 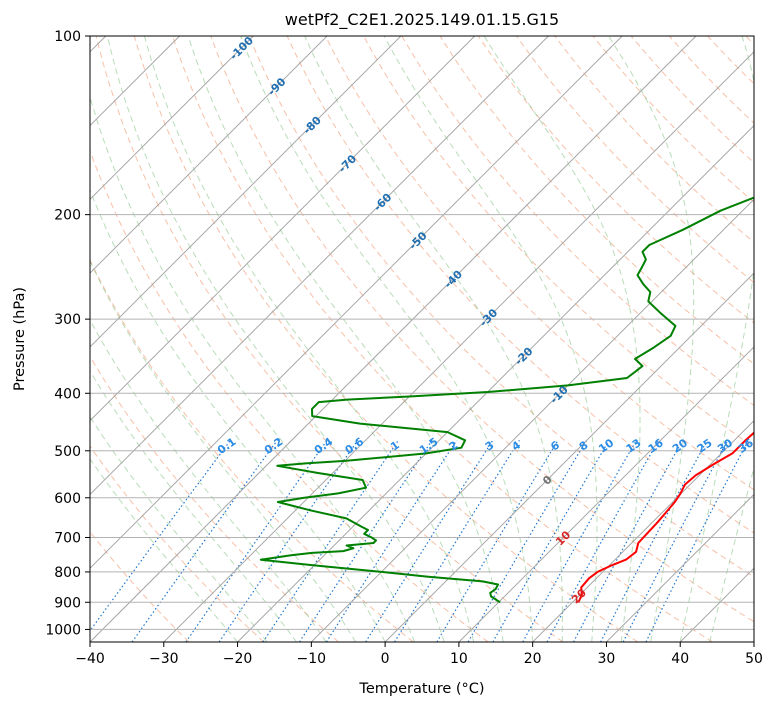 What do you see at coordinates (238, 659) in the screenshot?
I see `x-tick-label: −20` at bounding box center [238, 659].